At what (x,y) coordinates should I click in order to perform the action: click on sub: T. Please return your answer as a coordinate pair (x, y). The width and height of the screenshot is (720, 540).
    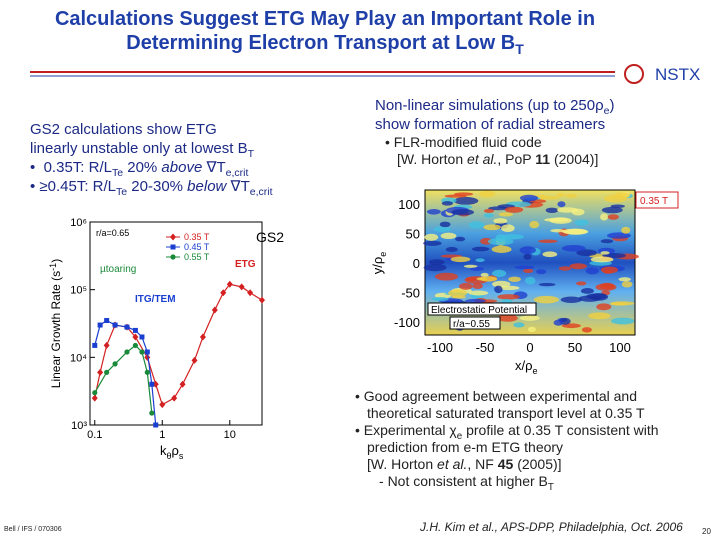
    Looking at the image, I should click on (550, 487).